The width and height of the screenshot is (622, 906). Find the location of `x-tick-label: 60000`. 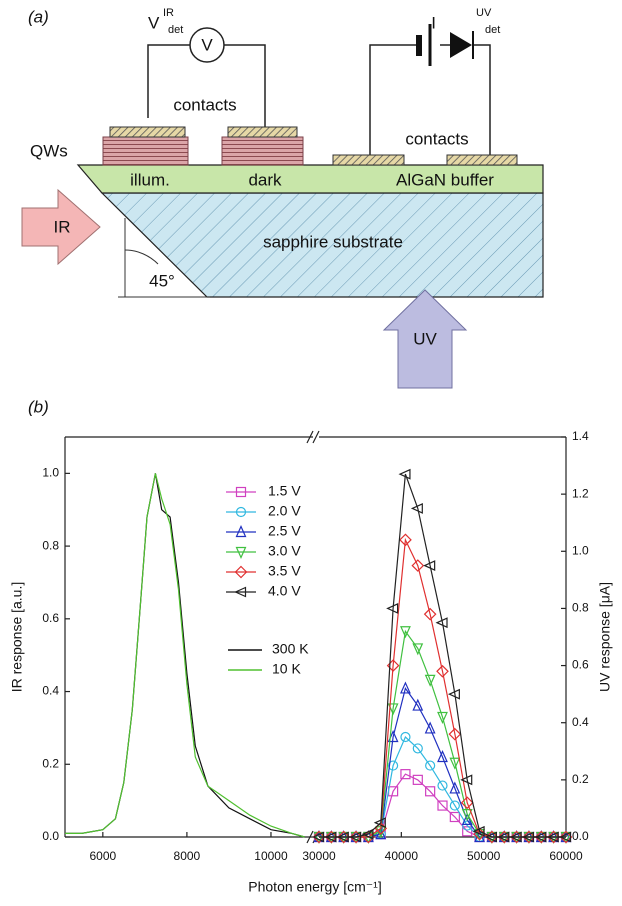

x-tick-label: 60000 is located at coordinates (566, 856).